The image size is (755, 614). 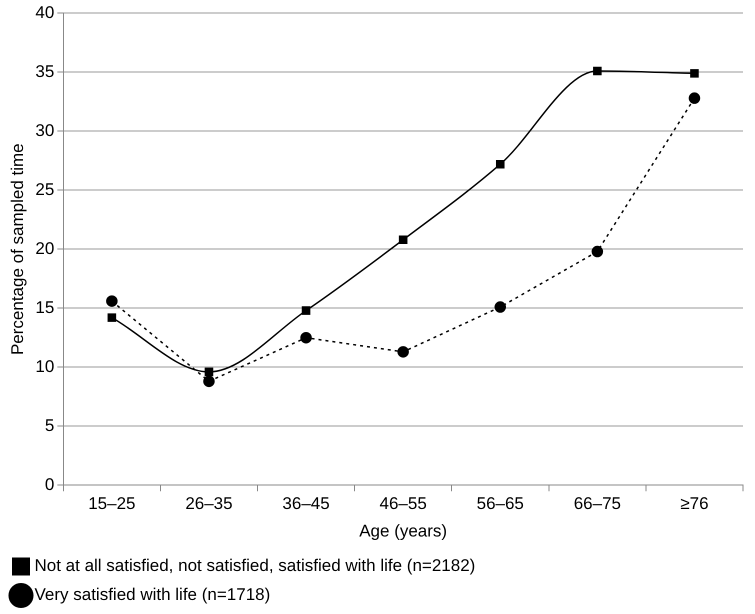 What do you see at coordinates (44, 307) in the screenshot?
I see `y-tick-label: 15` at bounding box center [44, 307].